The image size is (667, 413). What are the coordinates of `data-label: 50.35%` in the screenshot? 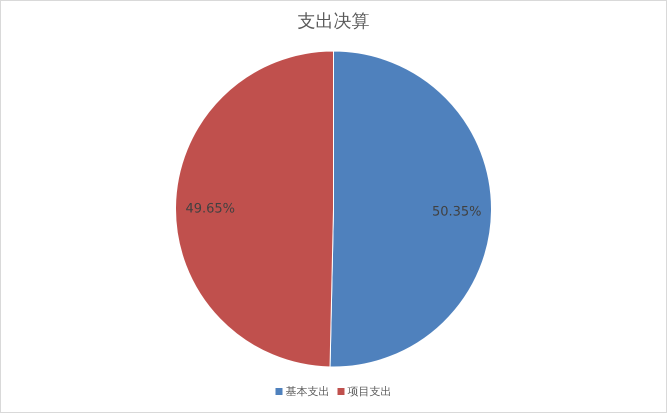 It's located at (457, 212).